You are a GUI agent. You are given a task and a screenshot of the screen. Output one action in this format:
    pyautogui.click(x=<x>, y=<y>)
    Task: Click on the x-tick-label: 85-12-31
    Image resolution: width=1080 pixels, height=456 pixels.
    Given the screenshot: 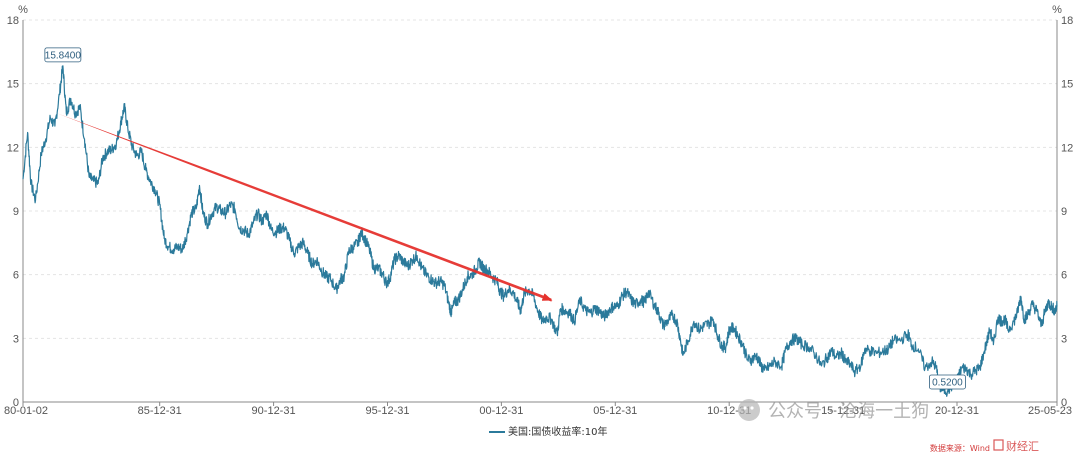 What is the action you would take?
    pyautogui.click(x=160, y=411)
    